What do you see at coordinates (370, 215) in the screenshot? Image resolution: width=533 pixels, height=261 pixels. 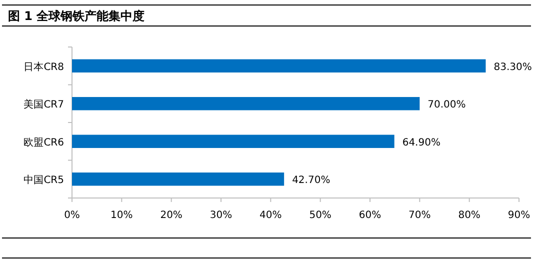 I see `x-tick-label: 60%` at bounding box center [370, 215].